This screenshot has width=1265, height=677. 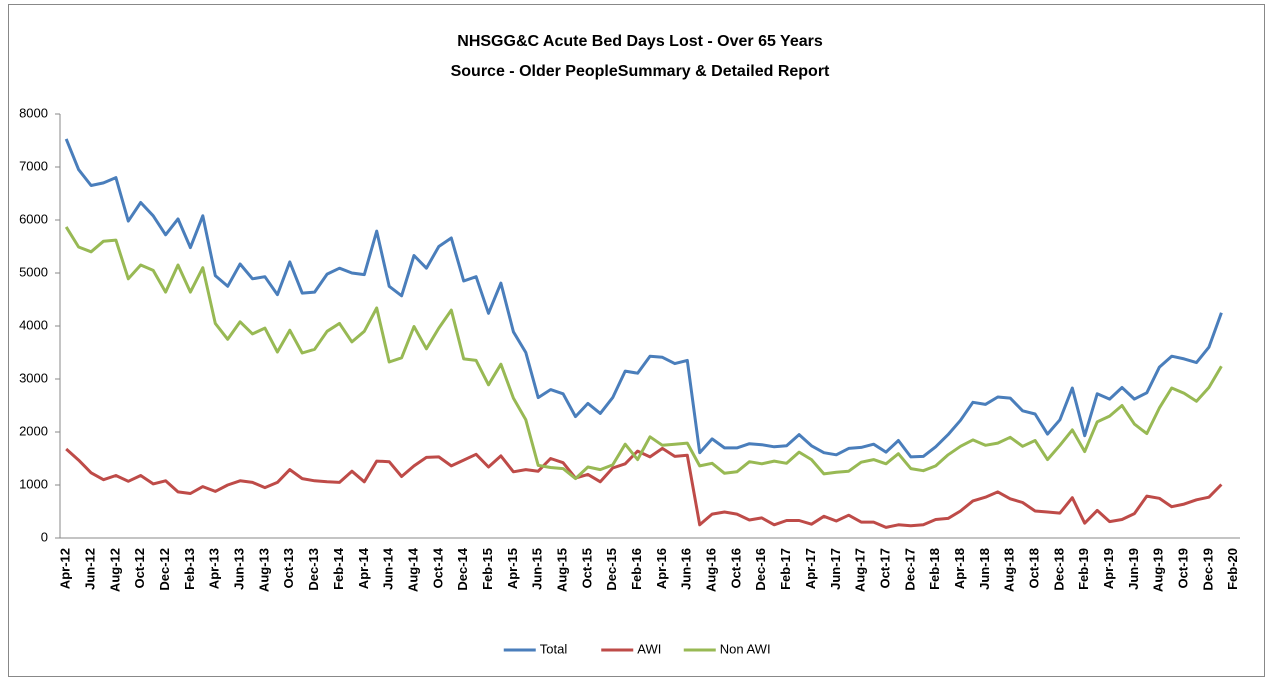 I want to click on x-tick-label: Oct-17, so click(x=884, y=568).